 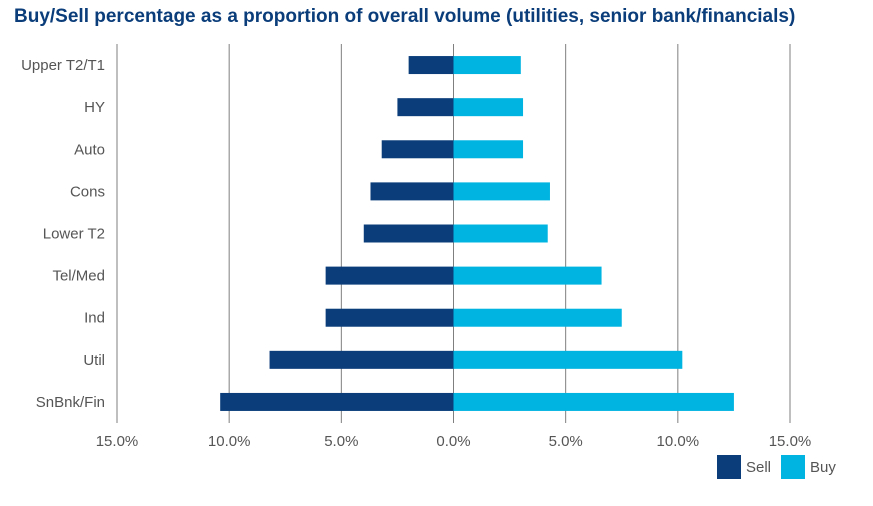 I want to click on x-tick-label: 0.0%, so click(x=453, y=441).